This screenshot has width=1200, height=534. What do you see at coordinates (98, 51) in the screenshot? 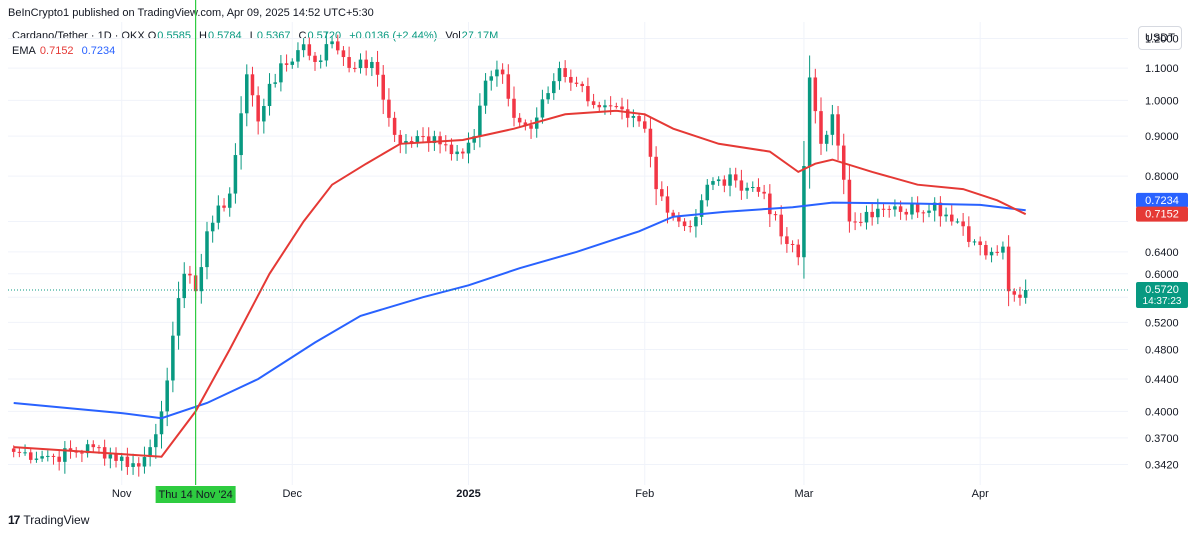
I see `ema-slow-value: 0.7234` at bounding box center [98, 51].